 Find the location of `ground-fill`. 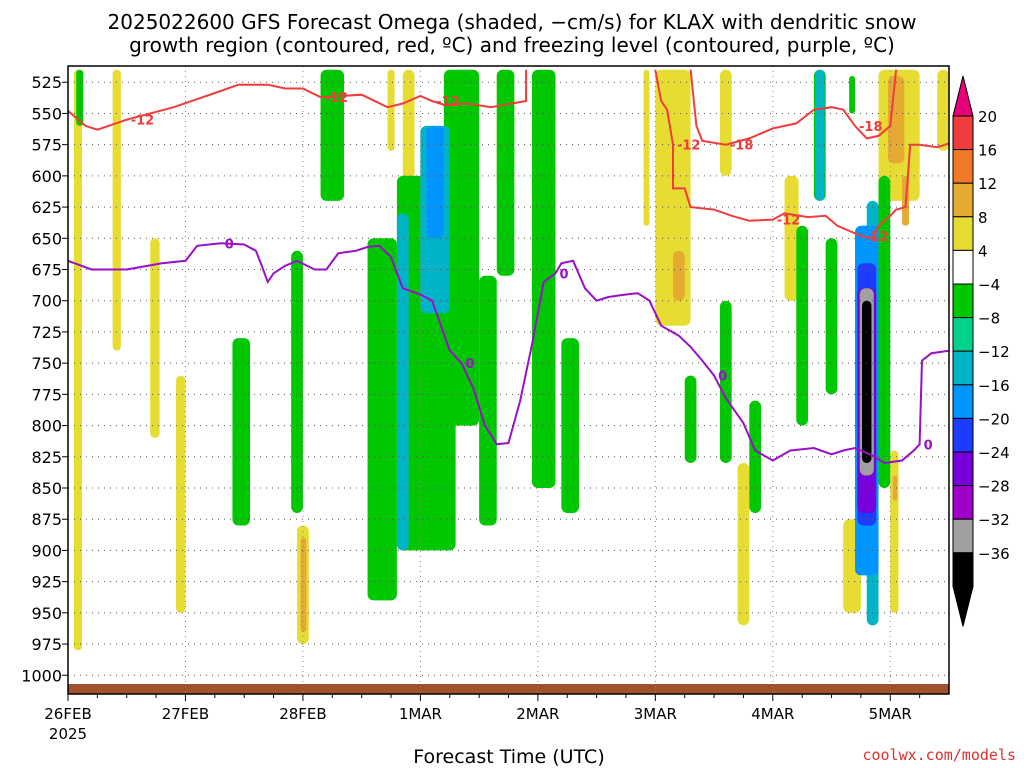

ground-fill is located at coordinates (508, 689).